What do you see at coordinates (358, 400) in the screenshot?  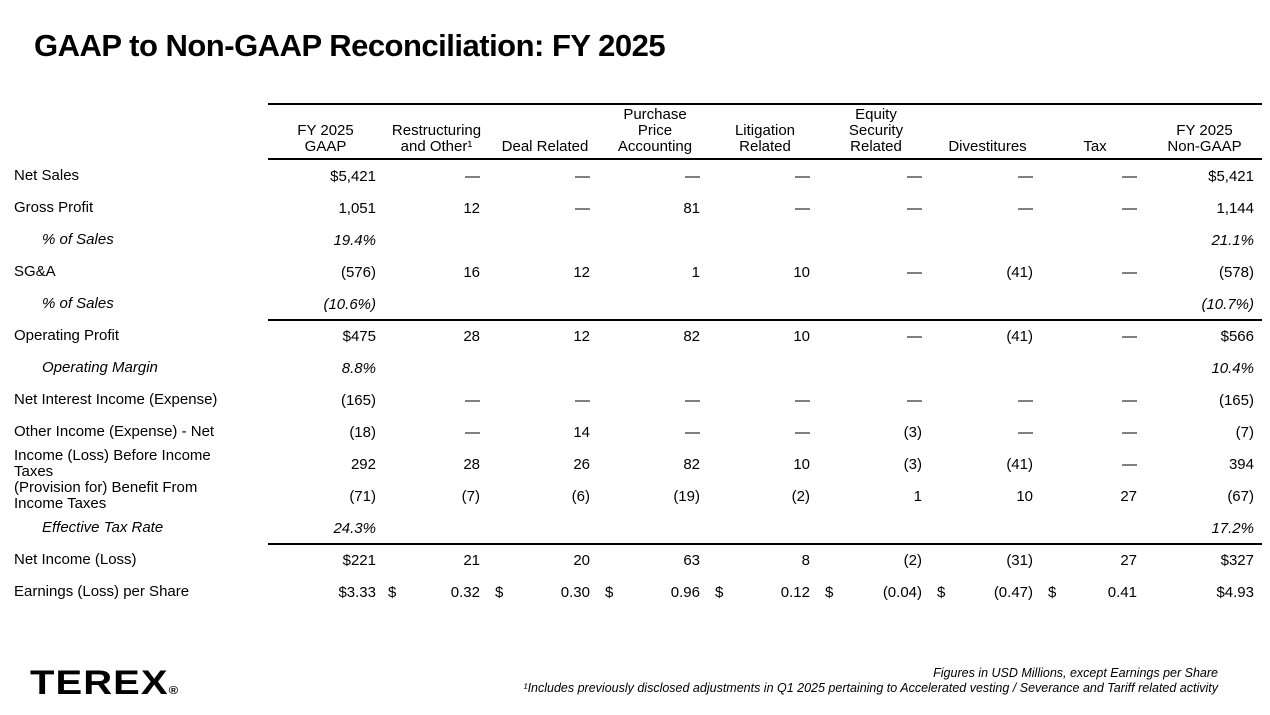 I see `cell-fy2025-gaap: (165)` at bounding box center [358, 400].